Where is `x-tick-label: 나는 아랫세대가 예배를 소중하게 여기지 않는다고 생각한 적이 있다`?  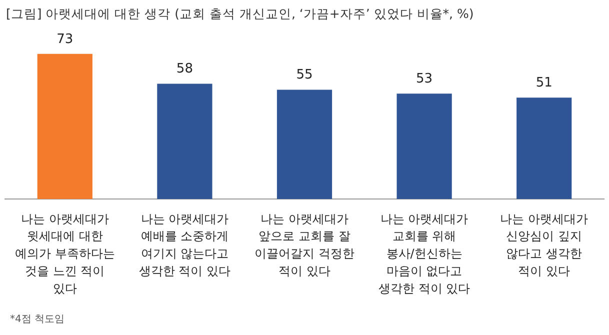
x-tick-label: 나는 아랫세대가 예배를 소중하게 여기지 않는다고 생각한 적이 있다 is located at coordinates (184, 245).